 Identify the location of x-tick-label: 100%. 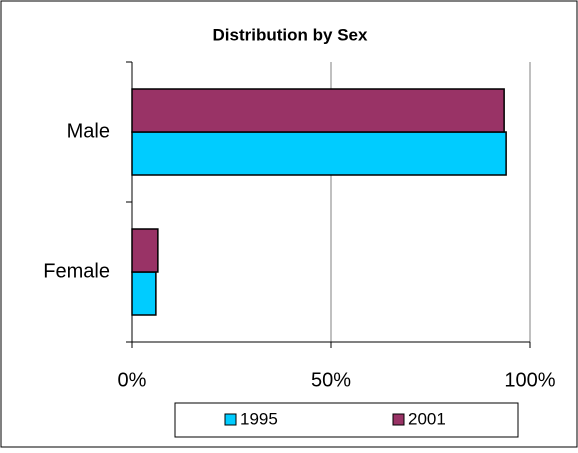
(529, 380).